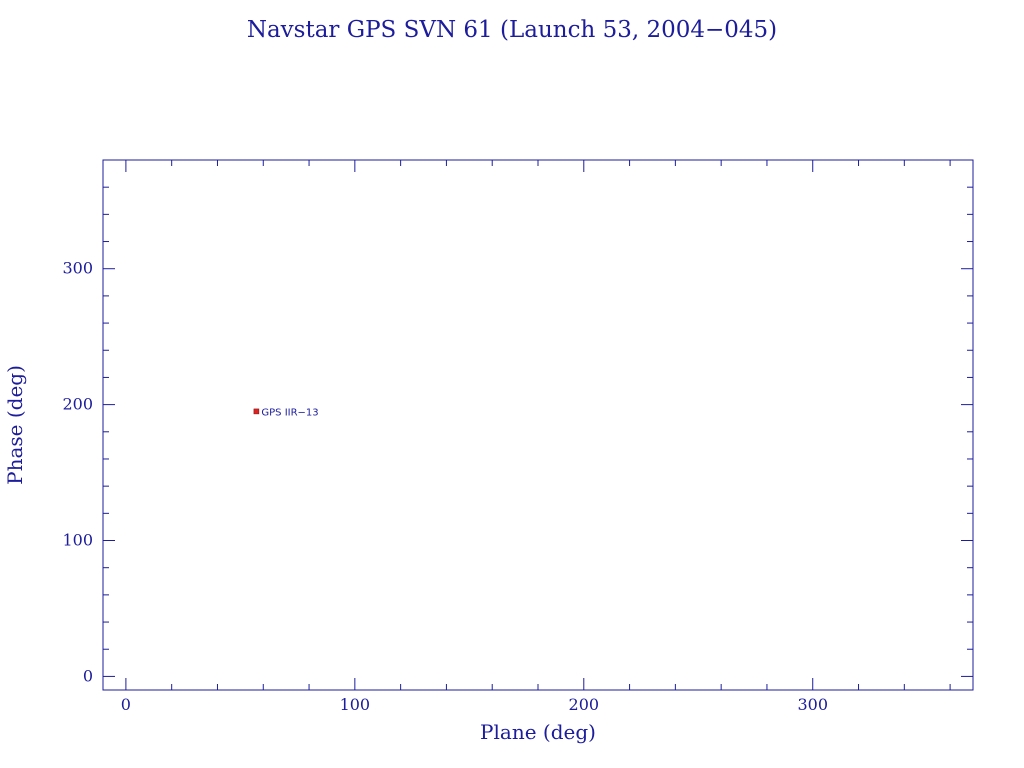  What do you see at coordinates (538, 732) in the screenshot?
I see `x-axis-label: Plane (deg)` at bounding box center [538, 732].